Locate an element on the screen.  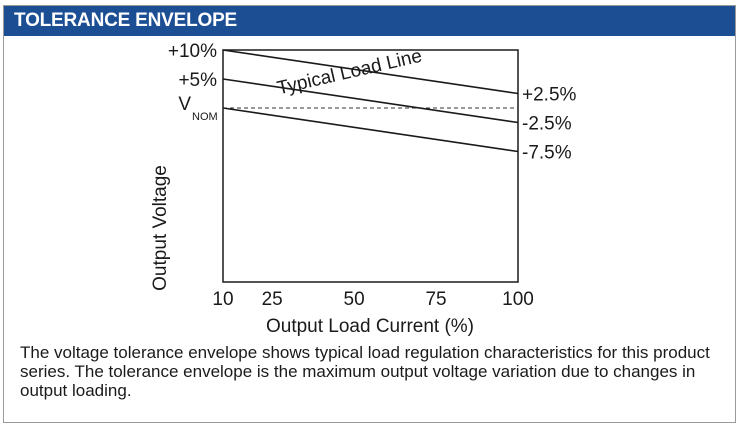
y-tick-label: +5% is located at coordinates (197, 80).